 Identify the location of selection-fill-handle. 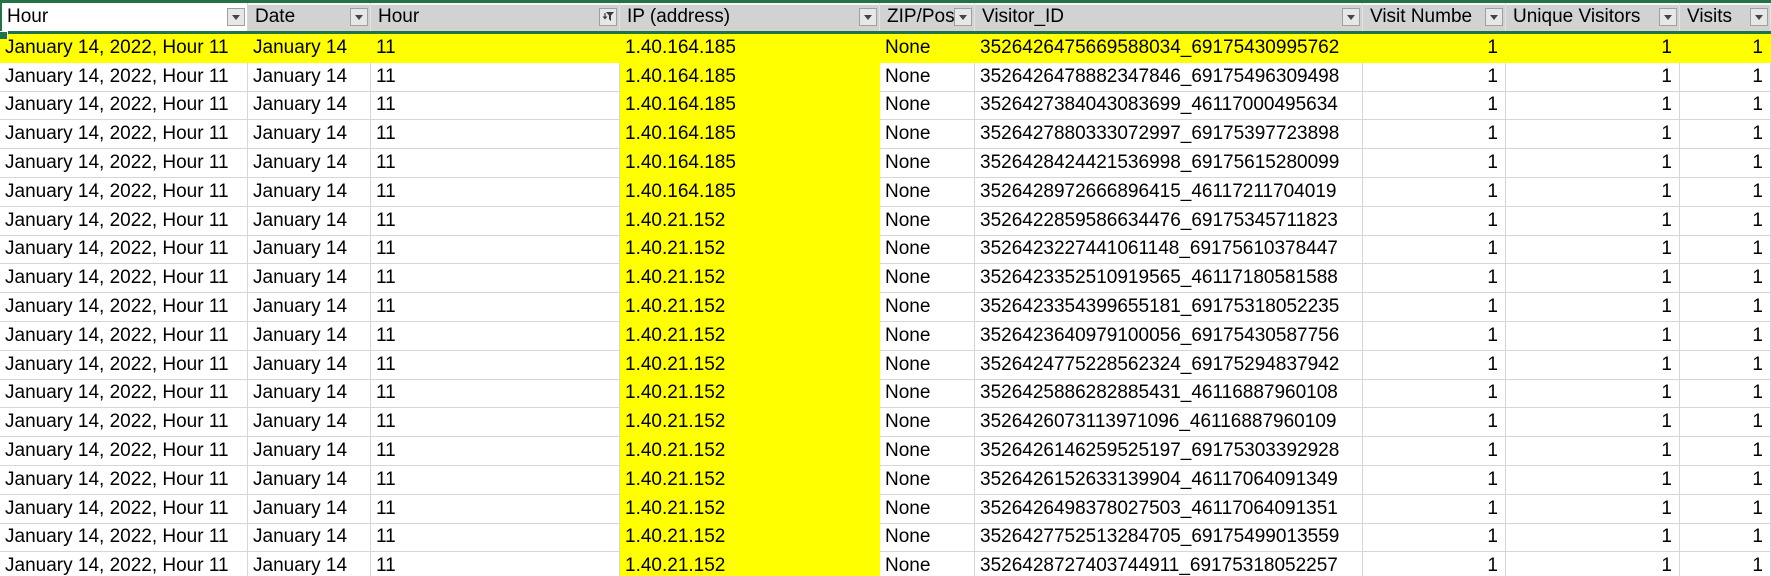
(4, 35).